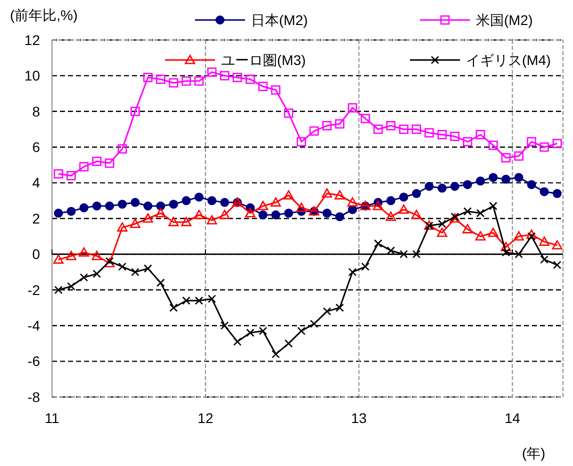 This screenshot has height=466, width=573. What do you see at coordinates (32, 76) in the screenshot?
I see `y-tick-label: 10` at bounding box center [32, 76].